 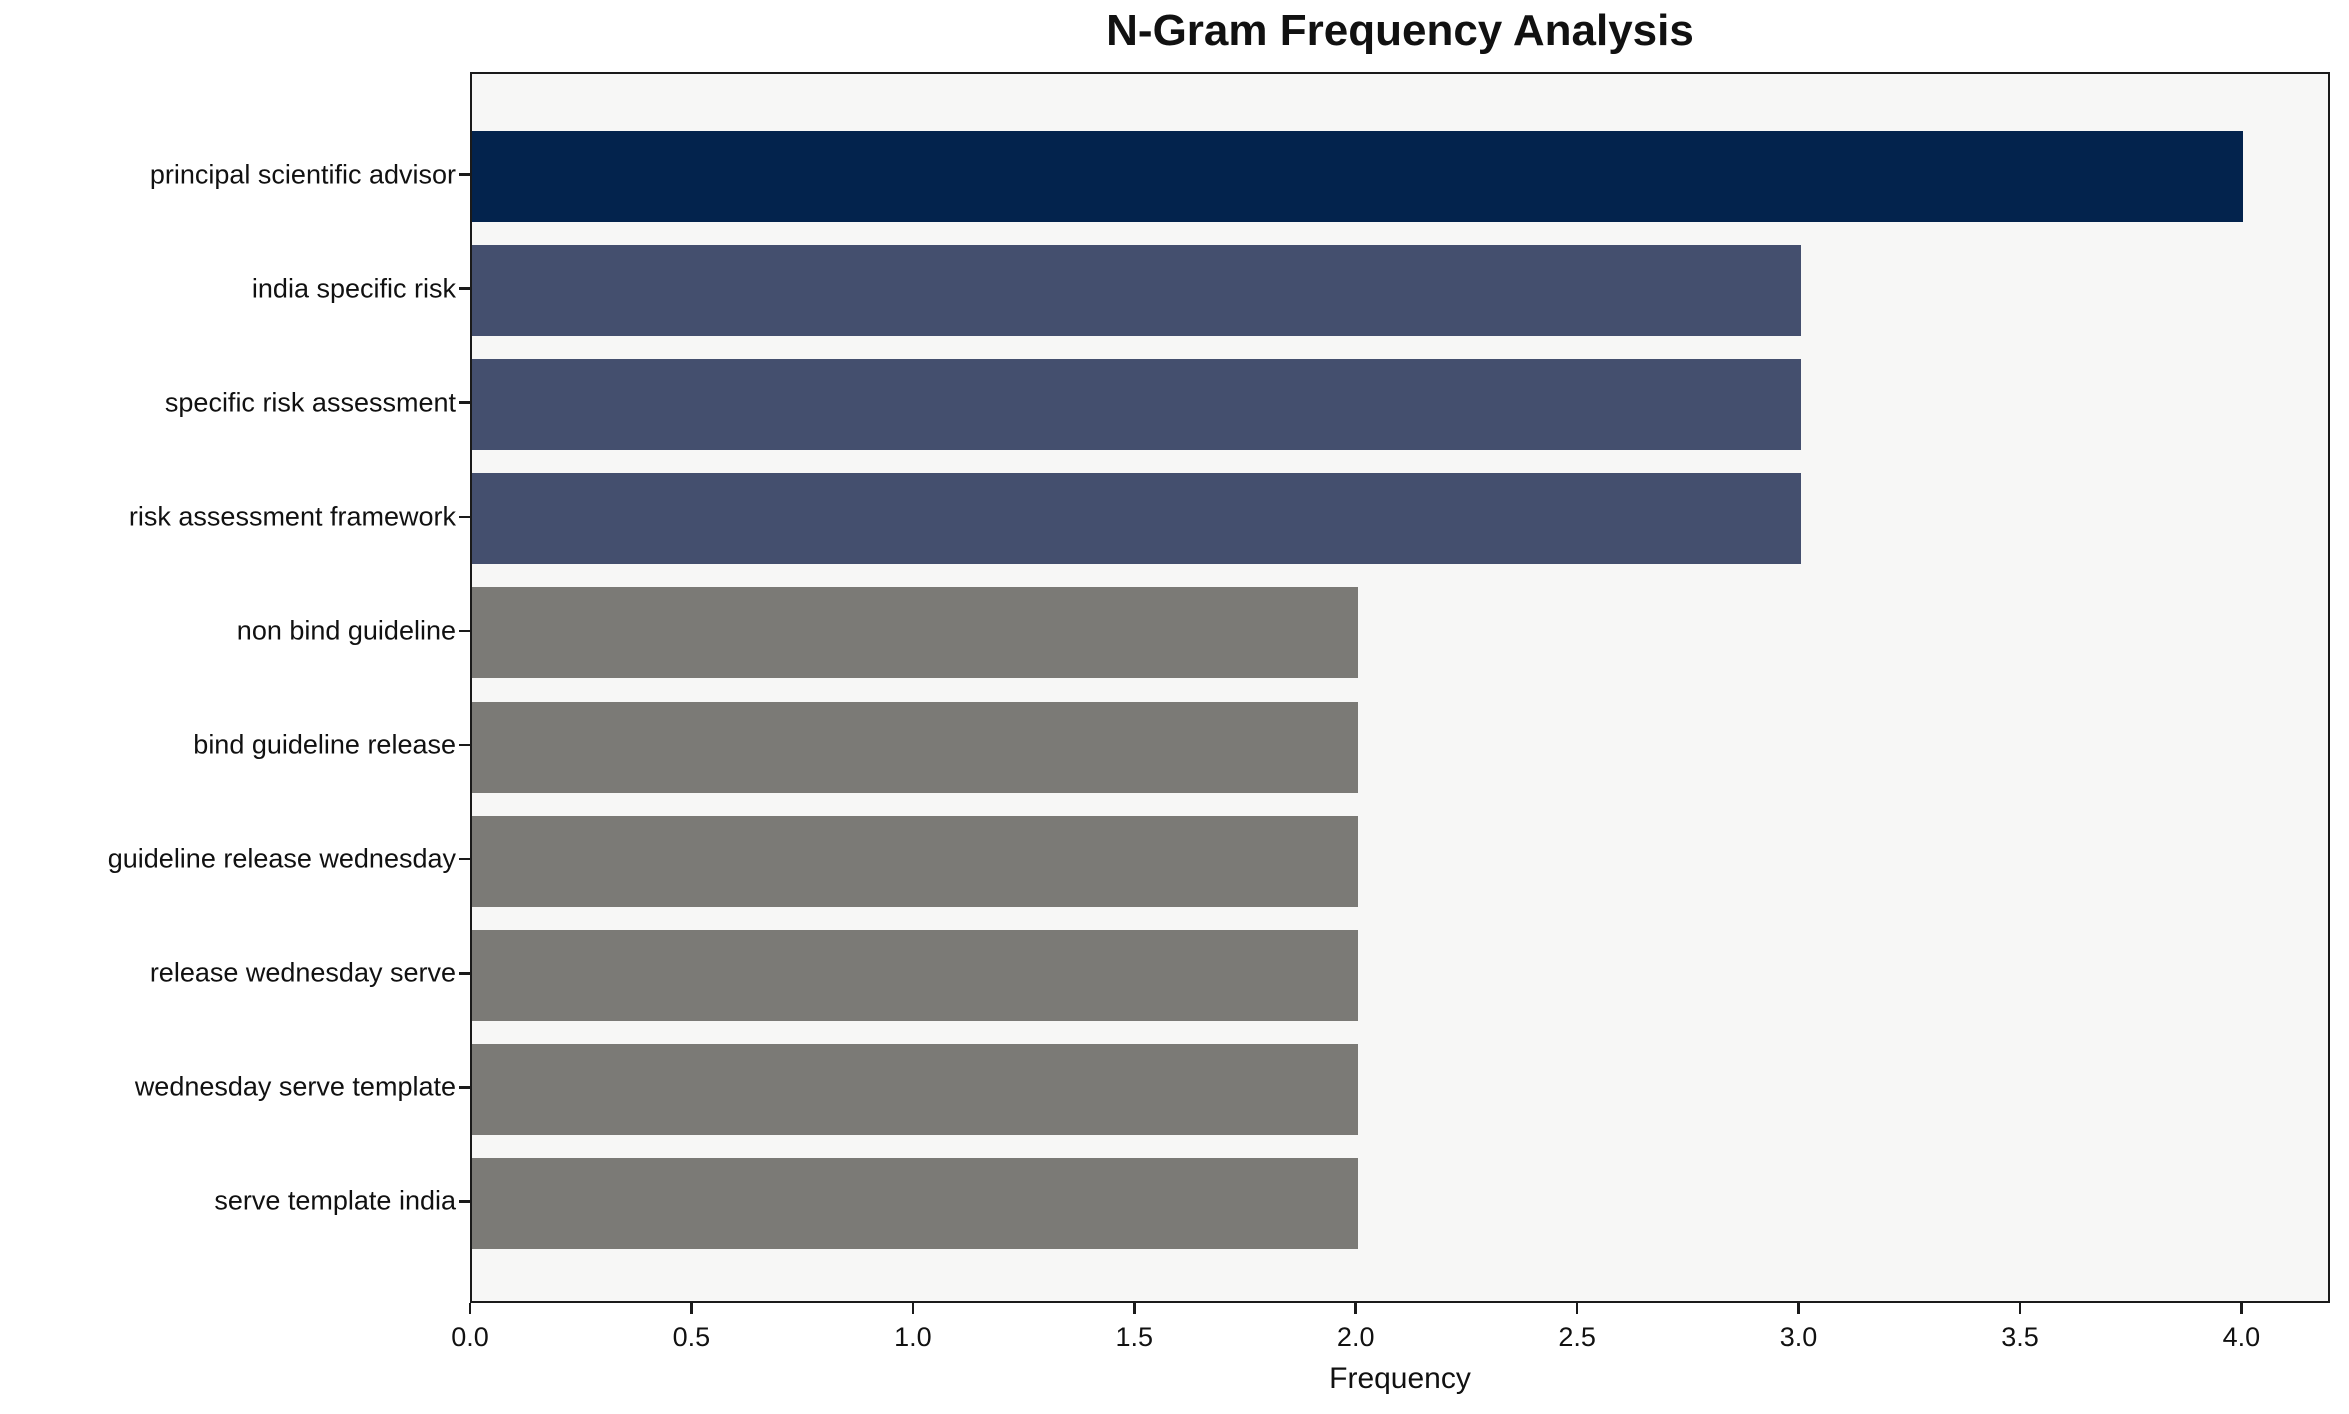 I want to click on bar-guideline-release-wednesday, so click(x=915, y=861).